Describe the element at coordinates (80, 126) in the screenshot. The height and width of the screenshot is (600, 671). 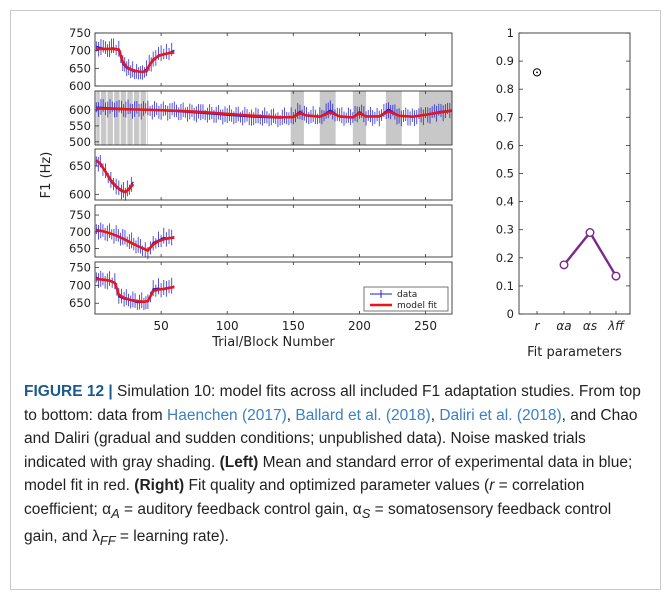
I see `y-tick-label: 550` at that location.